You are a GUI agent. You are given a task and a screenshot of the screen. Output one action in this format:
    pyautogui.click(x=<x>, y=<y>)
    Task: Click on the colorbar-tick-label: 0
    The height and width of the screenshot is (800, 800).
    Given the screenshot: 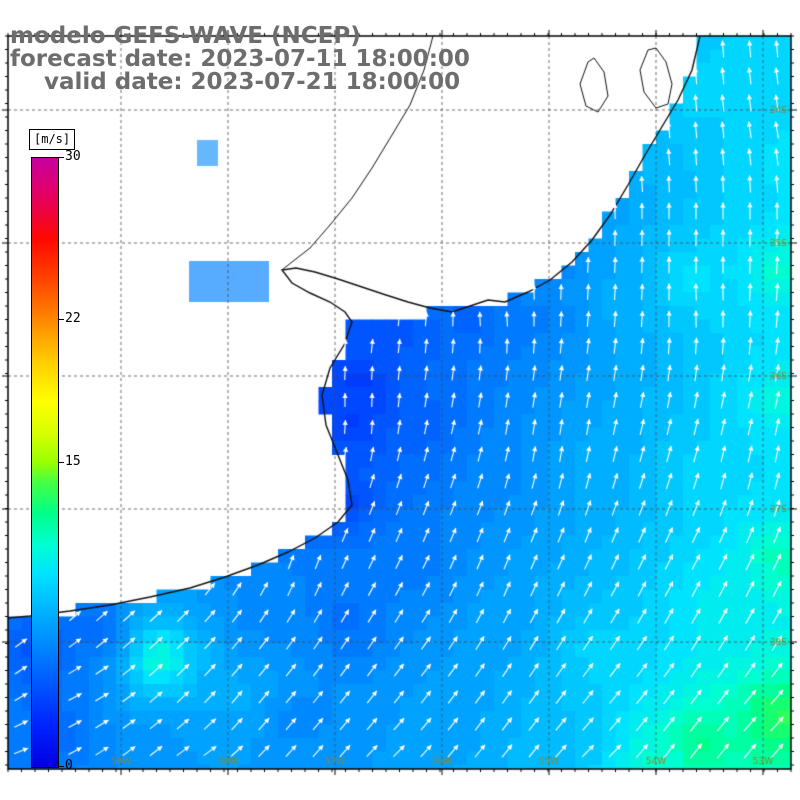 What is the action you would take?
    pyautogui.click(x=69, y=765)
    